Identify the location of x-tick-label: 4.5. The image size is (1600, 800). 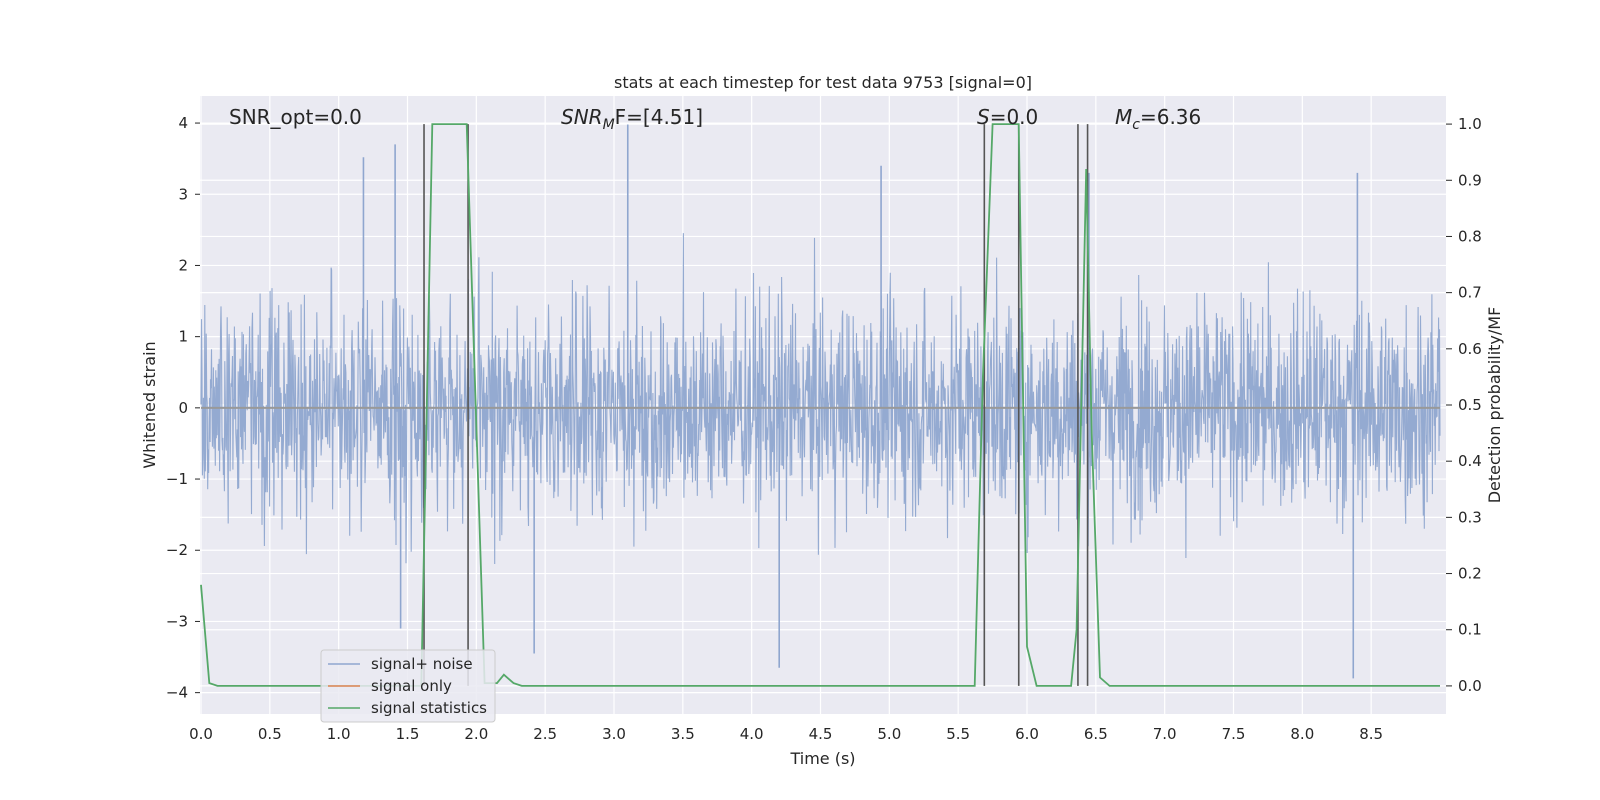
(821, 734).